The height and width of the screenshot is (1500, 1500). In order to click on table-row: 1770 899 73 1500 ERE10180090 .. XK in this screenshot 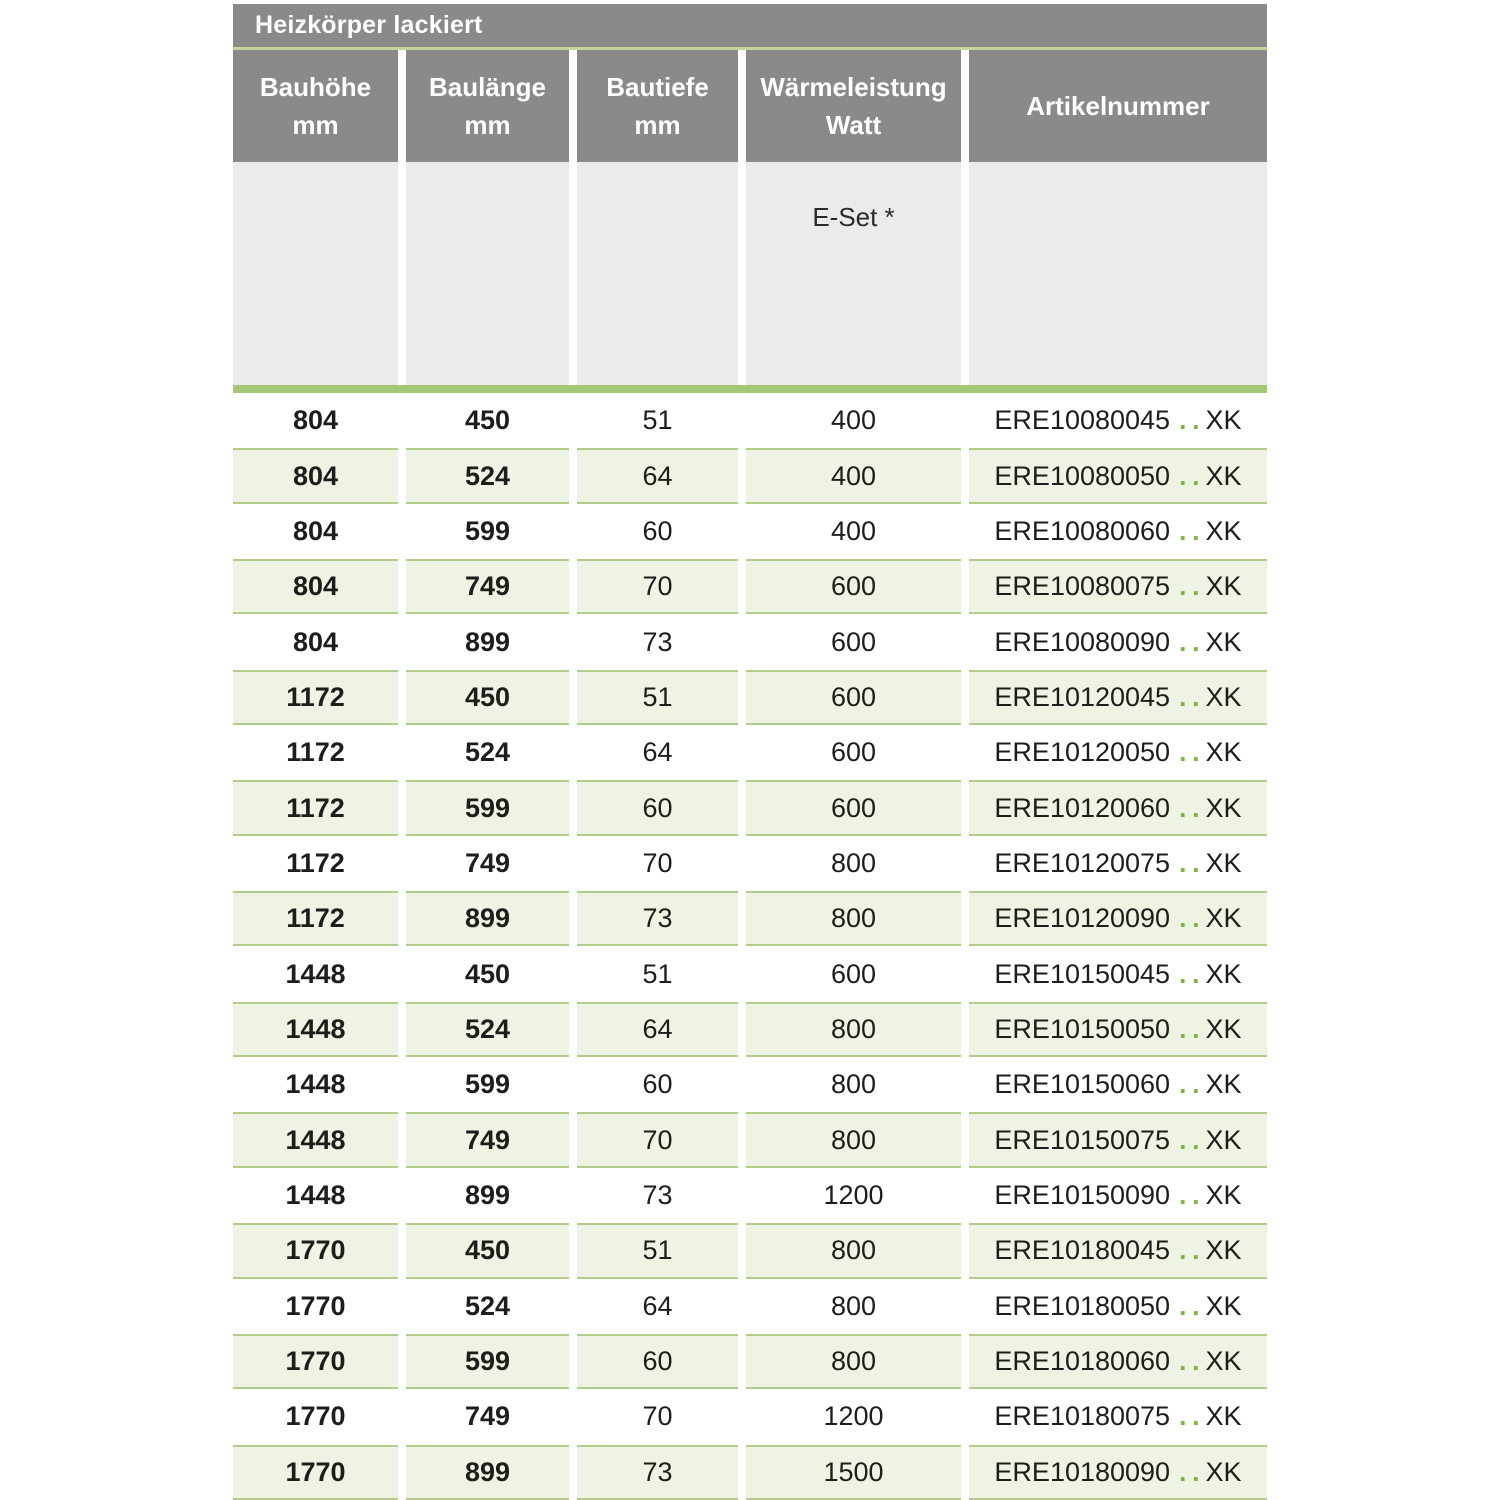, I will do `click(750, 1472)`.